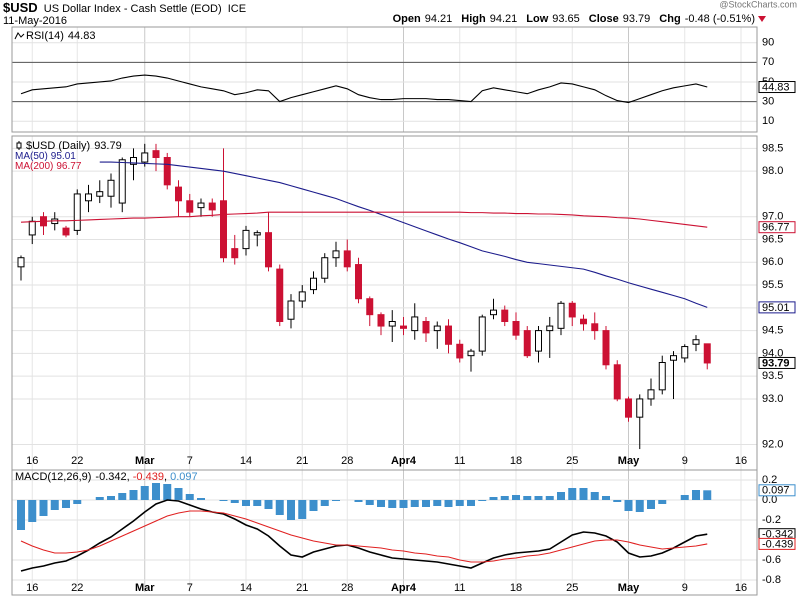 This screenshot has width=800, height=596. Describe the element at coordinates (35, 21) in the screenshot. I see `header-date: 11-May-2016` at that location.